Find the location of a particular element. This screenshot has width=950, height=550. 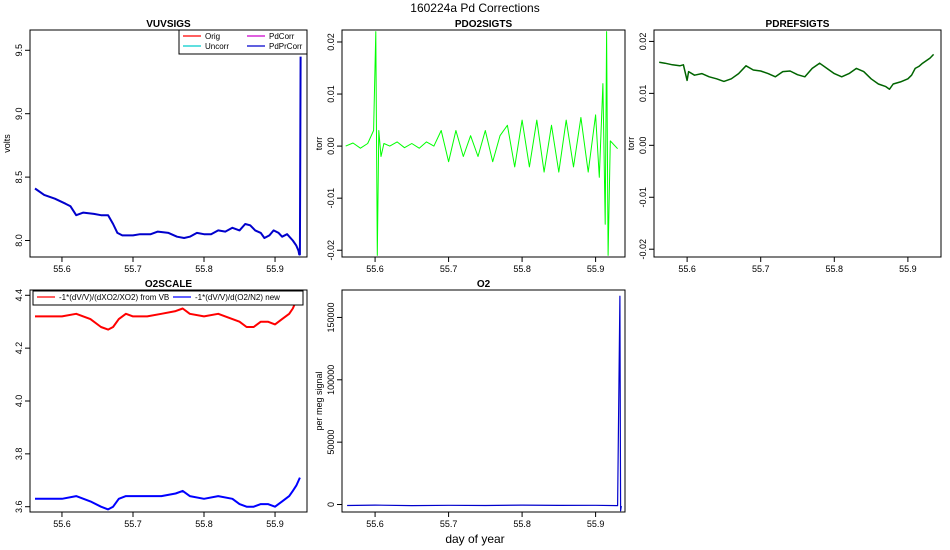

series-line-pdo2sigts is located at coordinates (481, 143).